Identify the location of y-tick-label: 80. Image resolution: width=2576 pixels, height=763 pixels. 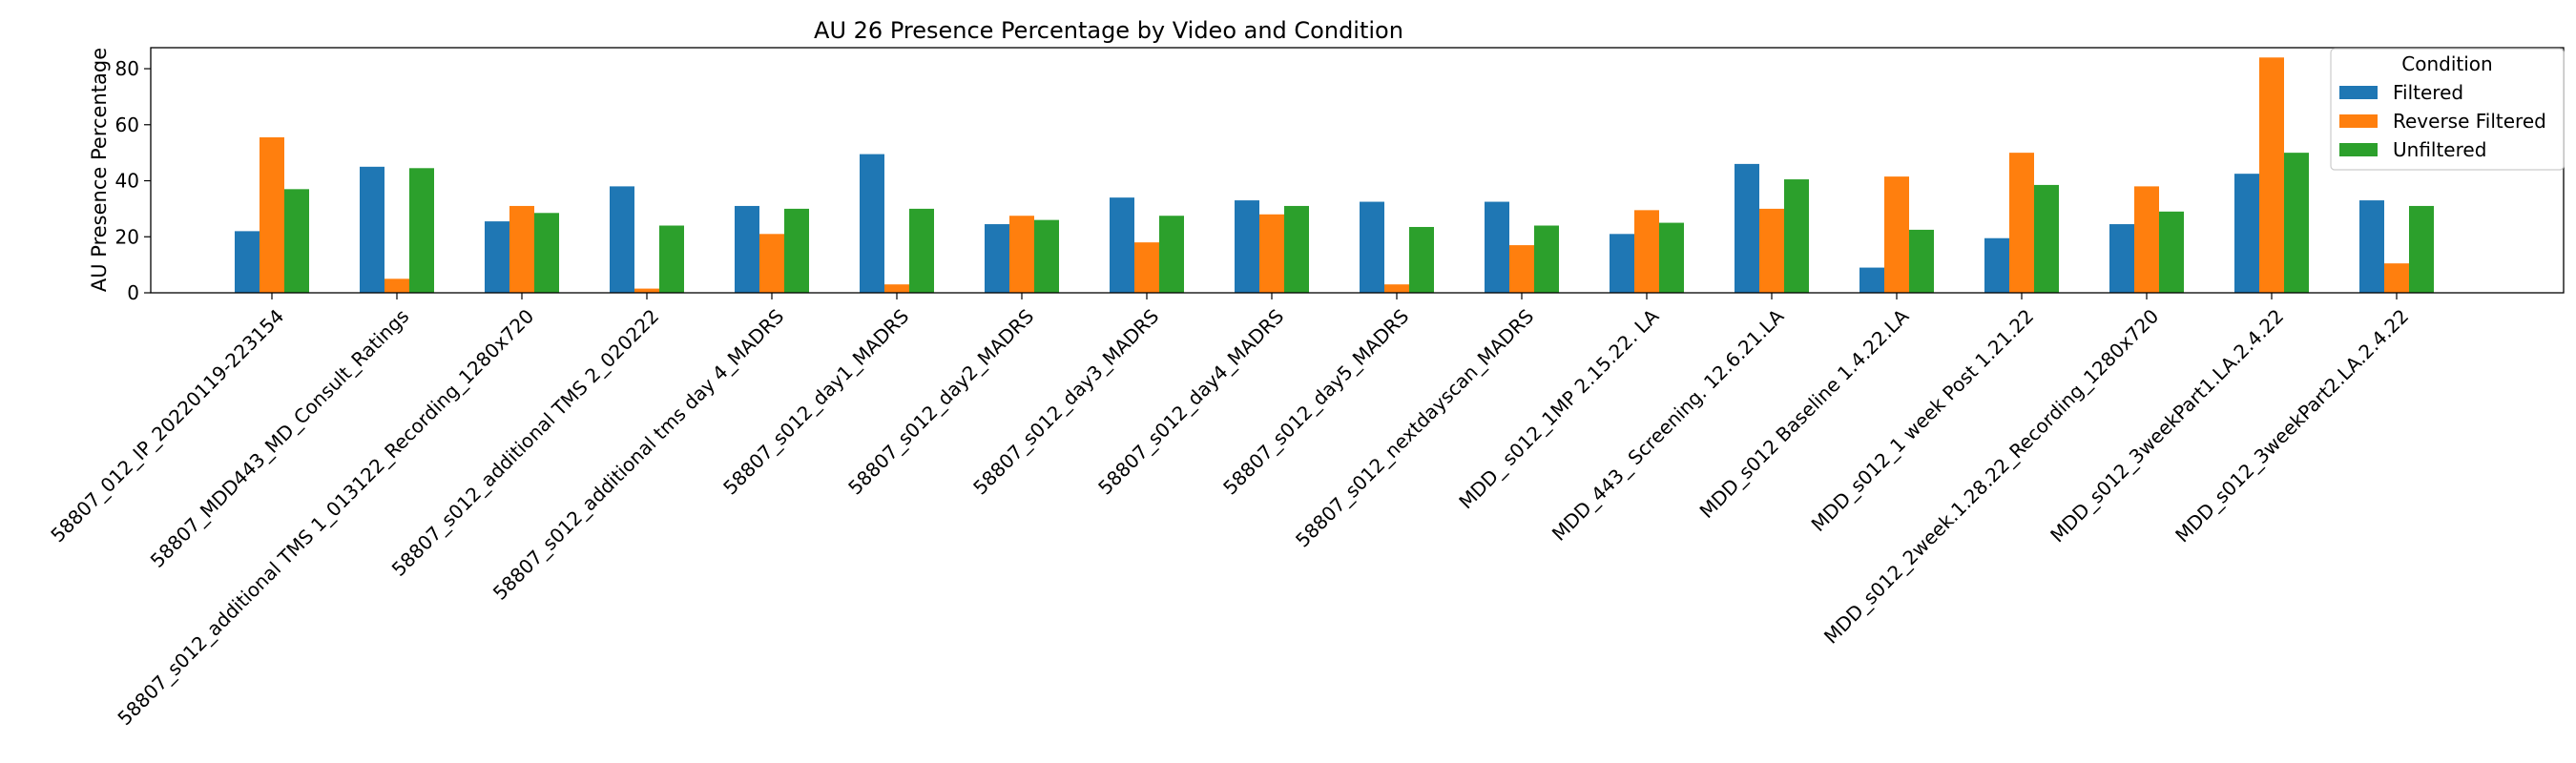
(127, 68).